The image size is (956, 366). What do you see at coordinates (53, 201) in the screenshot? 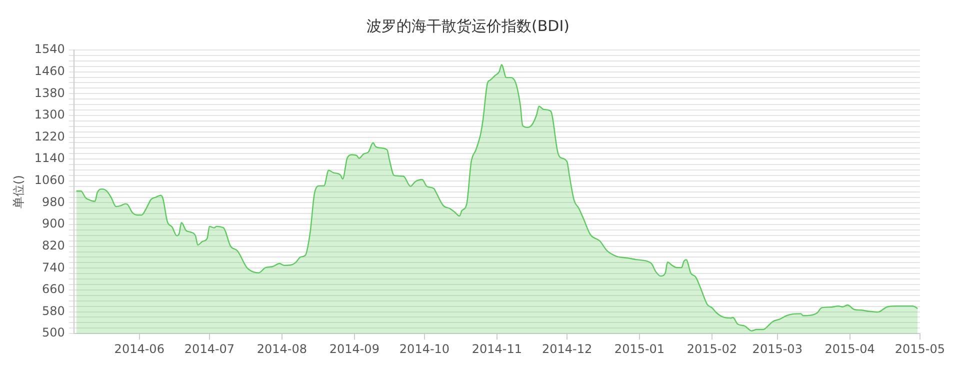
I see `y-tick-label: 980` at bounding box center [53, 201].